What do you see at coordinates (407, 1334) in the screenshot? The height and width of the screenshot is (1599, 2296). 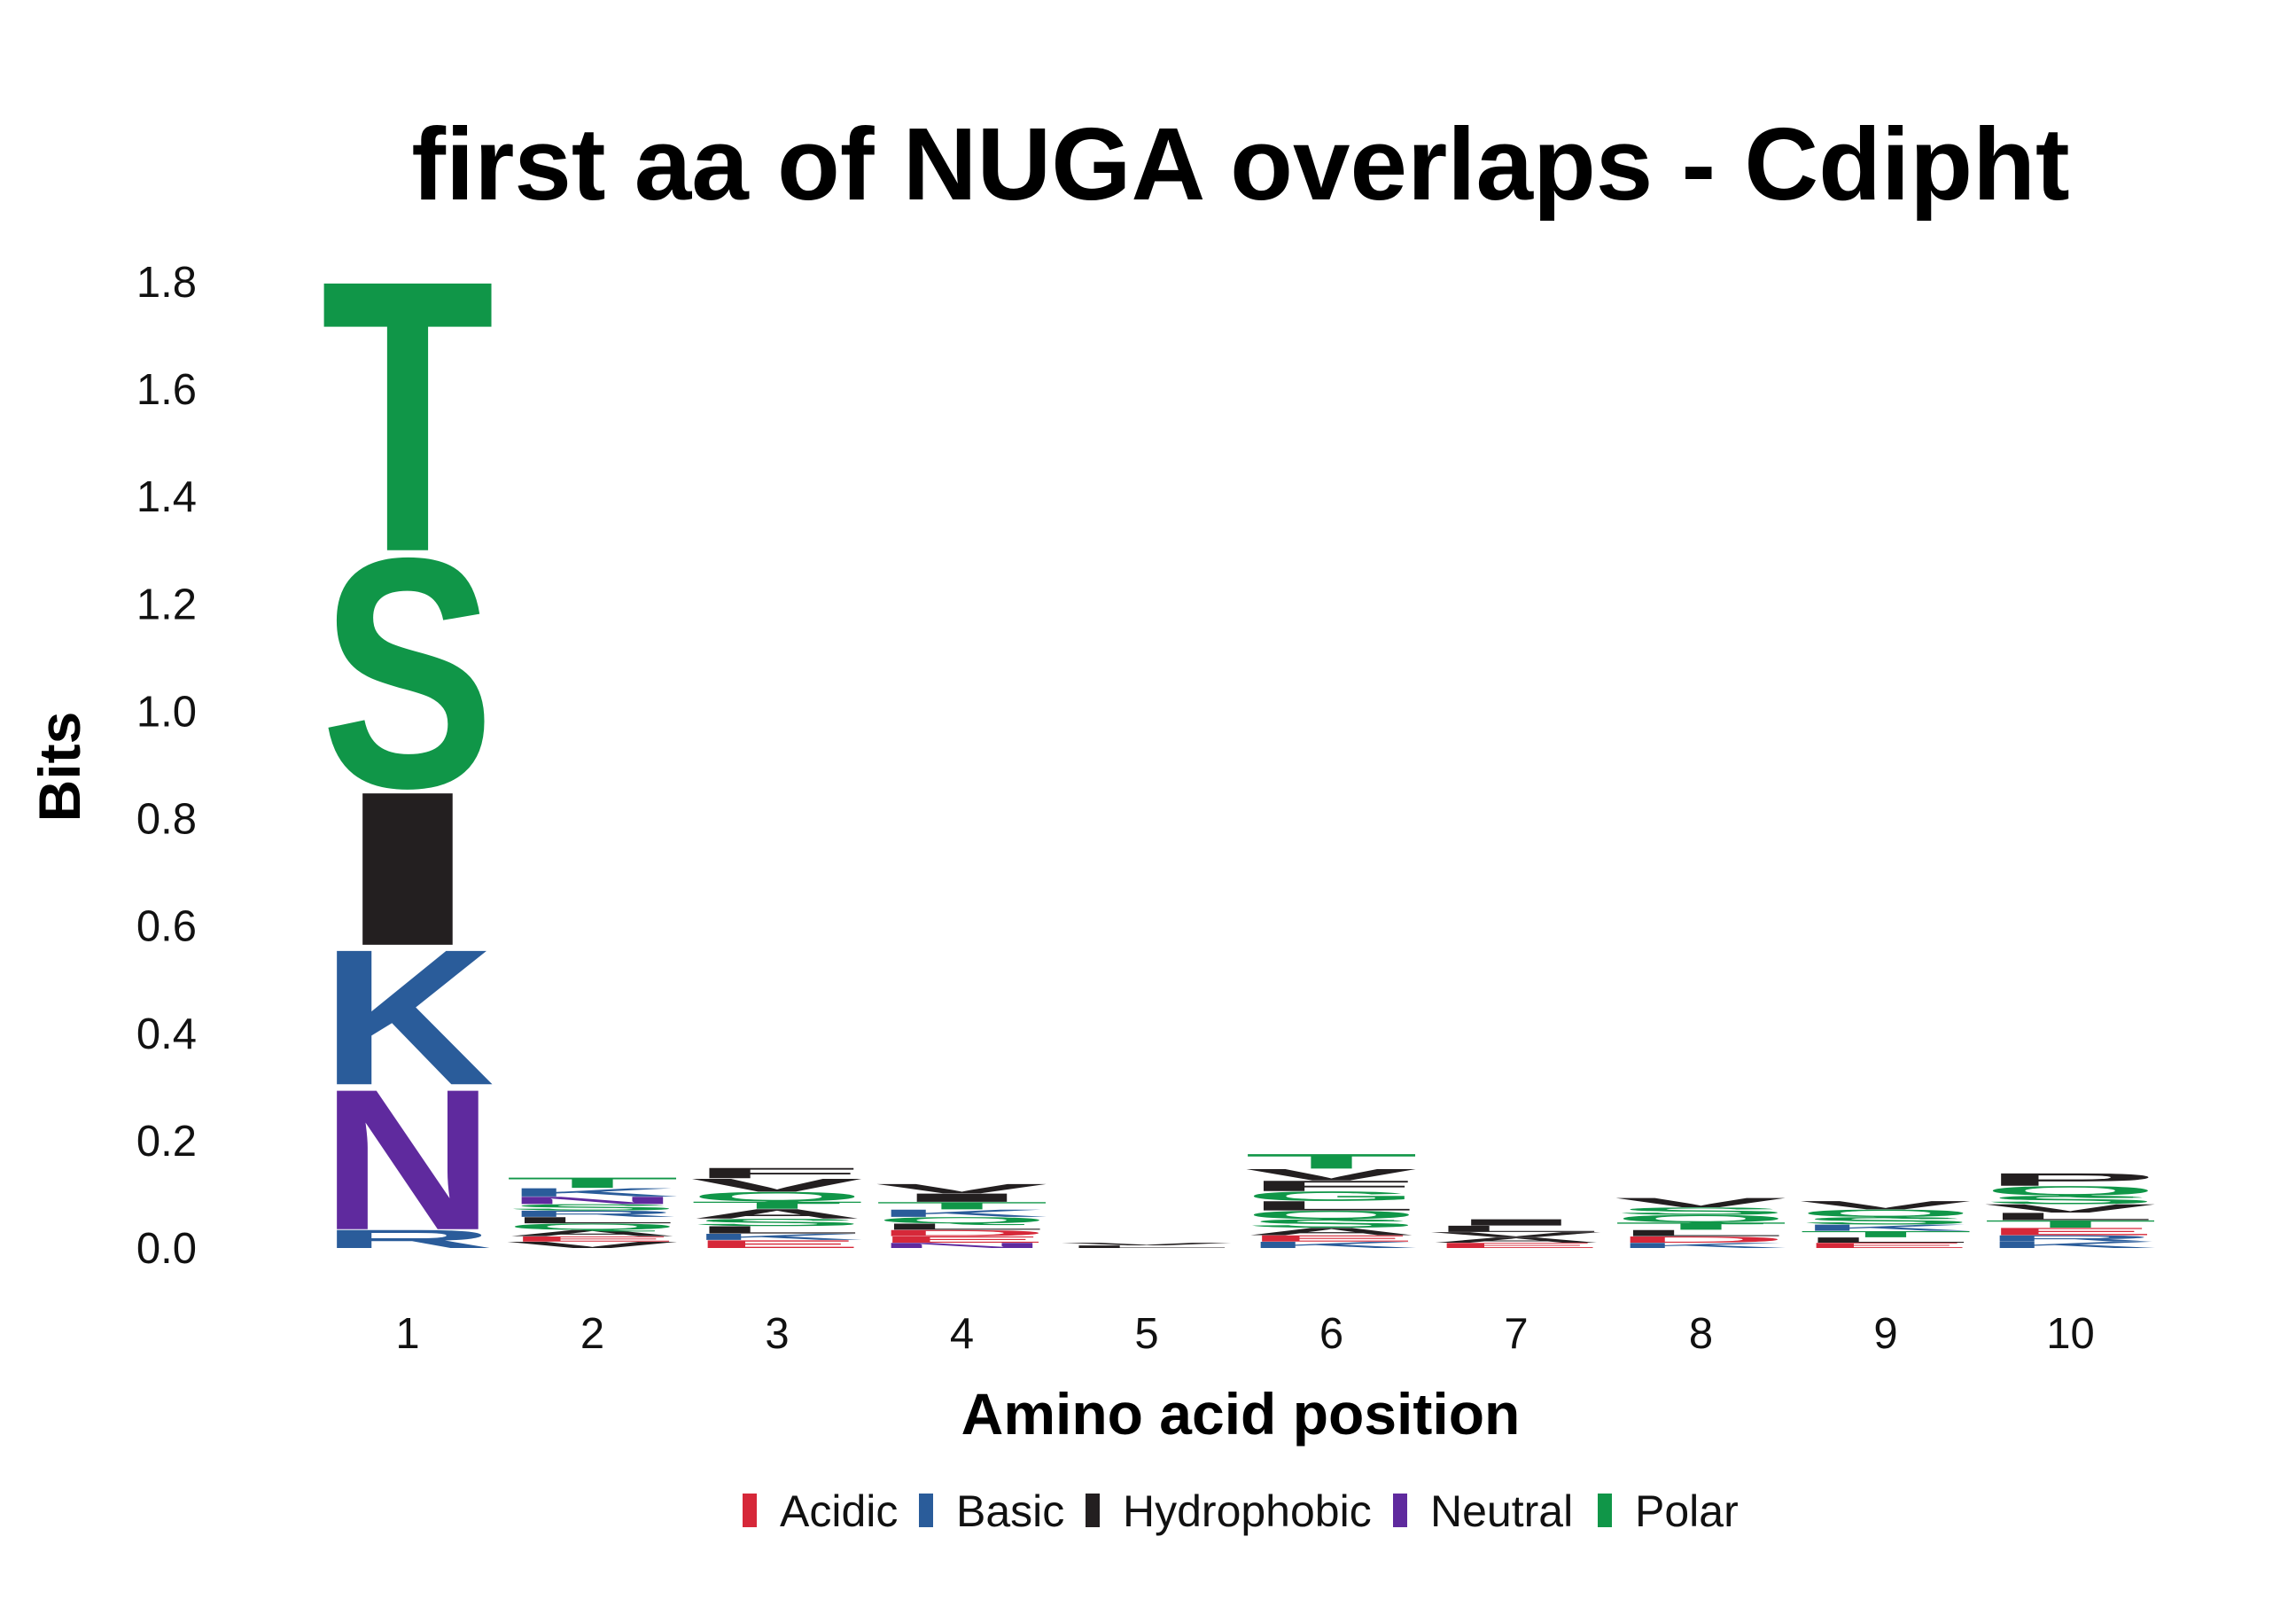 I see `x-tick-label: 1` at bounding box center [407, 1334].